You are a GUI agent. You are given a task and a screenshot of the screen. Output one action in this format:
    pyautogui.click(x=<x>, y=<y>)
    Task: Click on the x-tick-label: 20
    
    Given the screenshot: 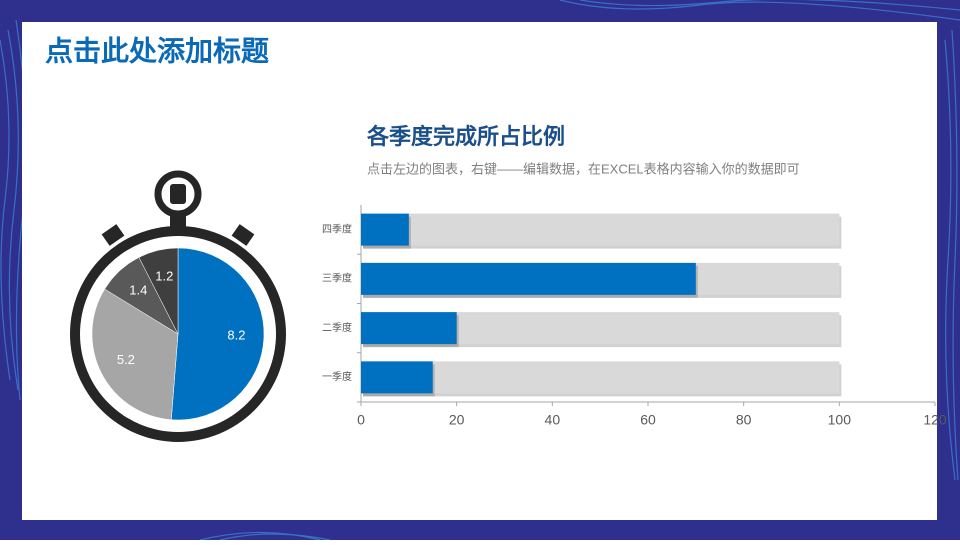 What is the action you would take?
    pyautogui.click(x=457, y=420)
    